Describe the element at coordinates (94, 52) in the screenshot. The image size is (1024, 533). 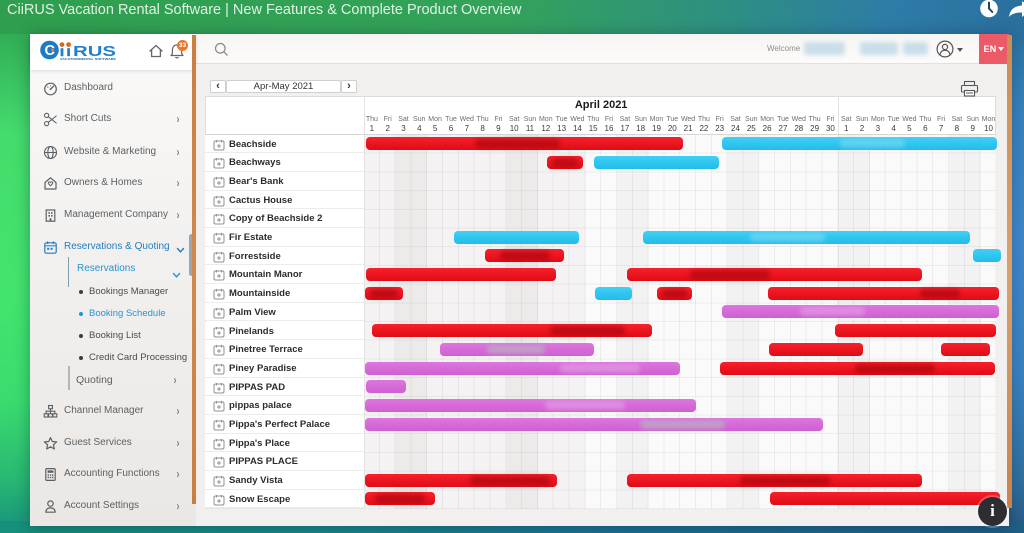
I see `svg-text: RUS` at that location.